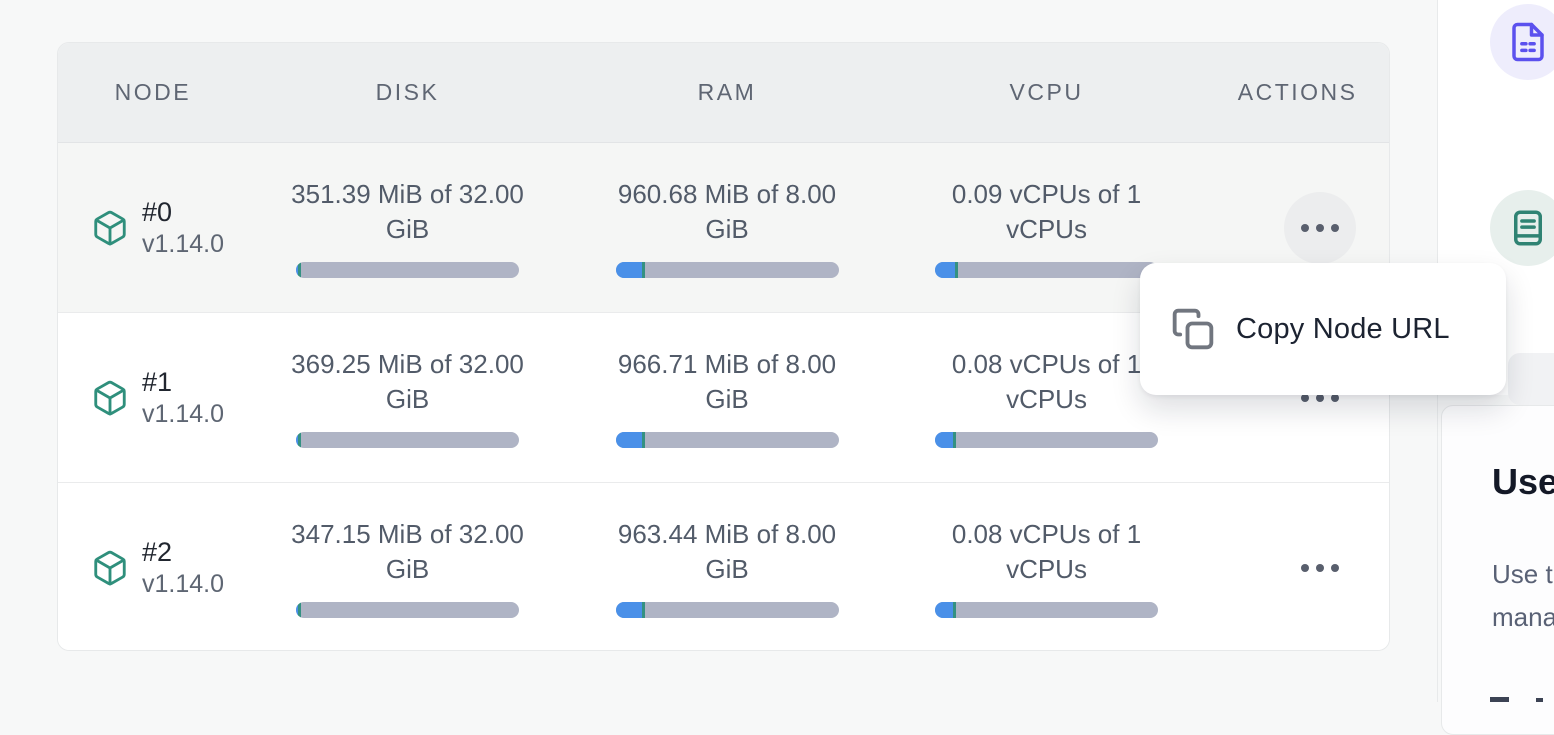 The image size is (1554, 735). I want to click on copy-node-url-menu-item: Copy Node URL, so click(1310, 329).